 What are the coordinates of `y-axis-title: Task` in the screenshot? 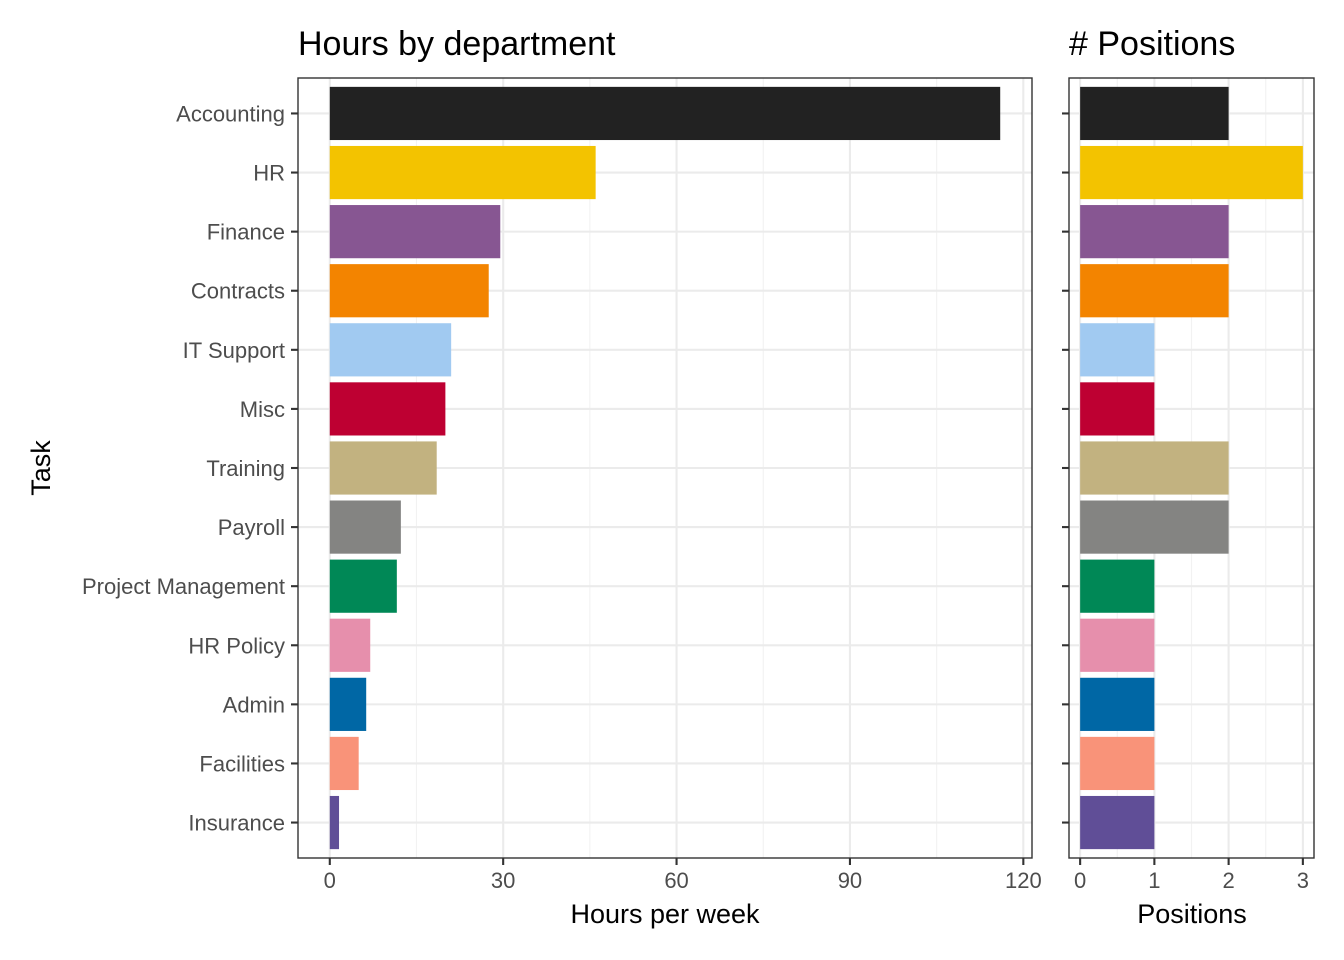 It's located at (41, 468).